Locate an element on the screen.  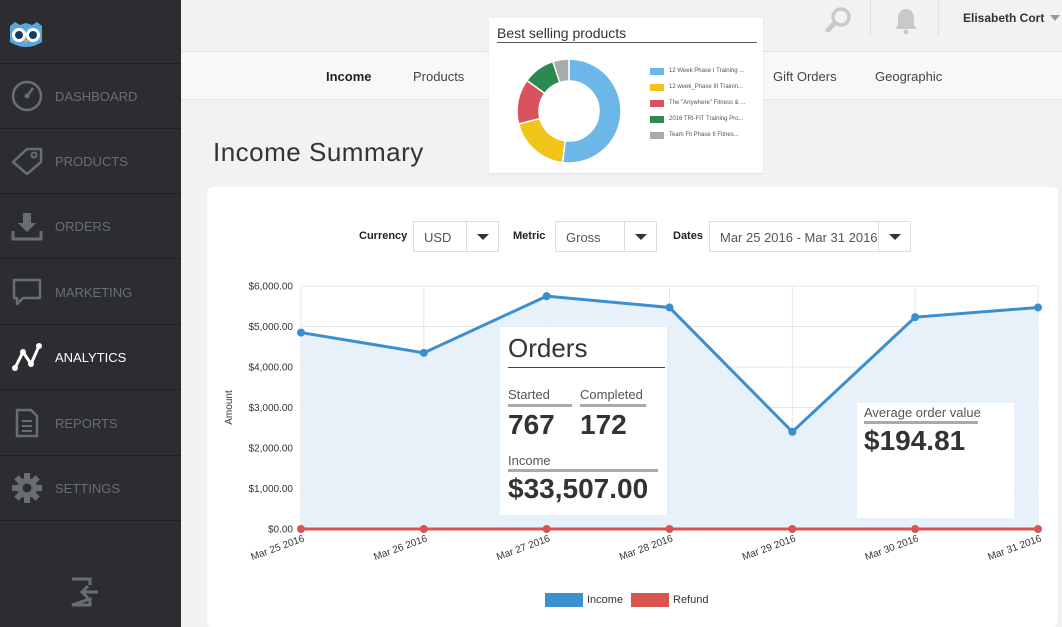
average-order-underline is located at coordinates (921, 422).